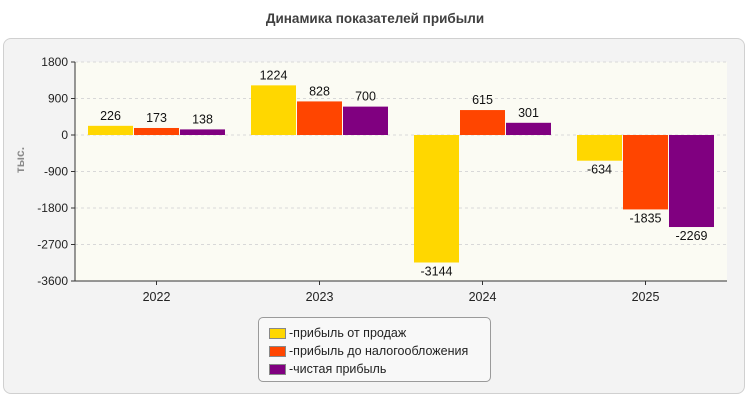 This screenshot has height=400, width=750. I want to click on y-tick-label: 1800, so click(54, 62).